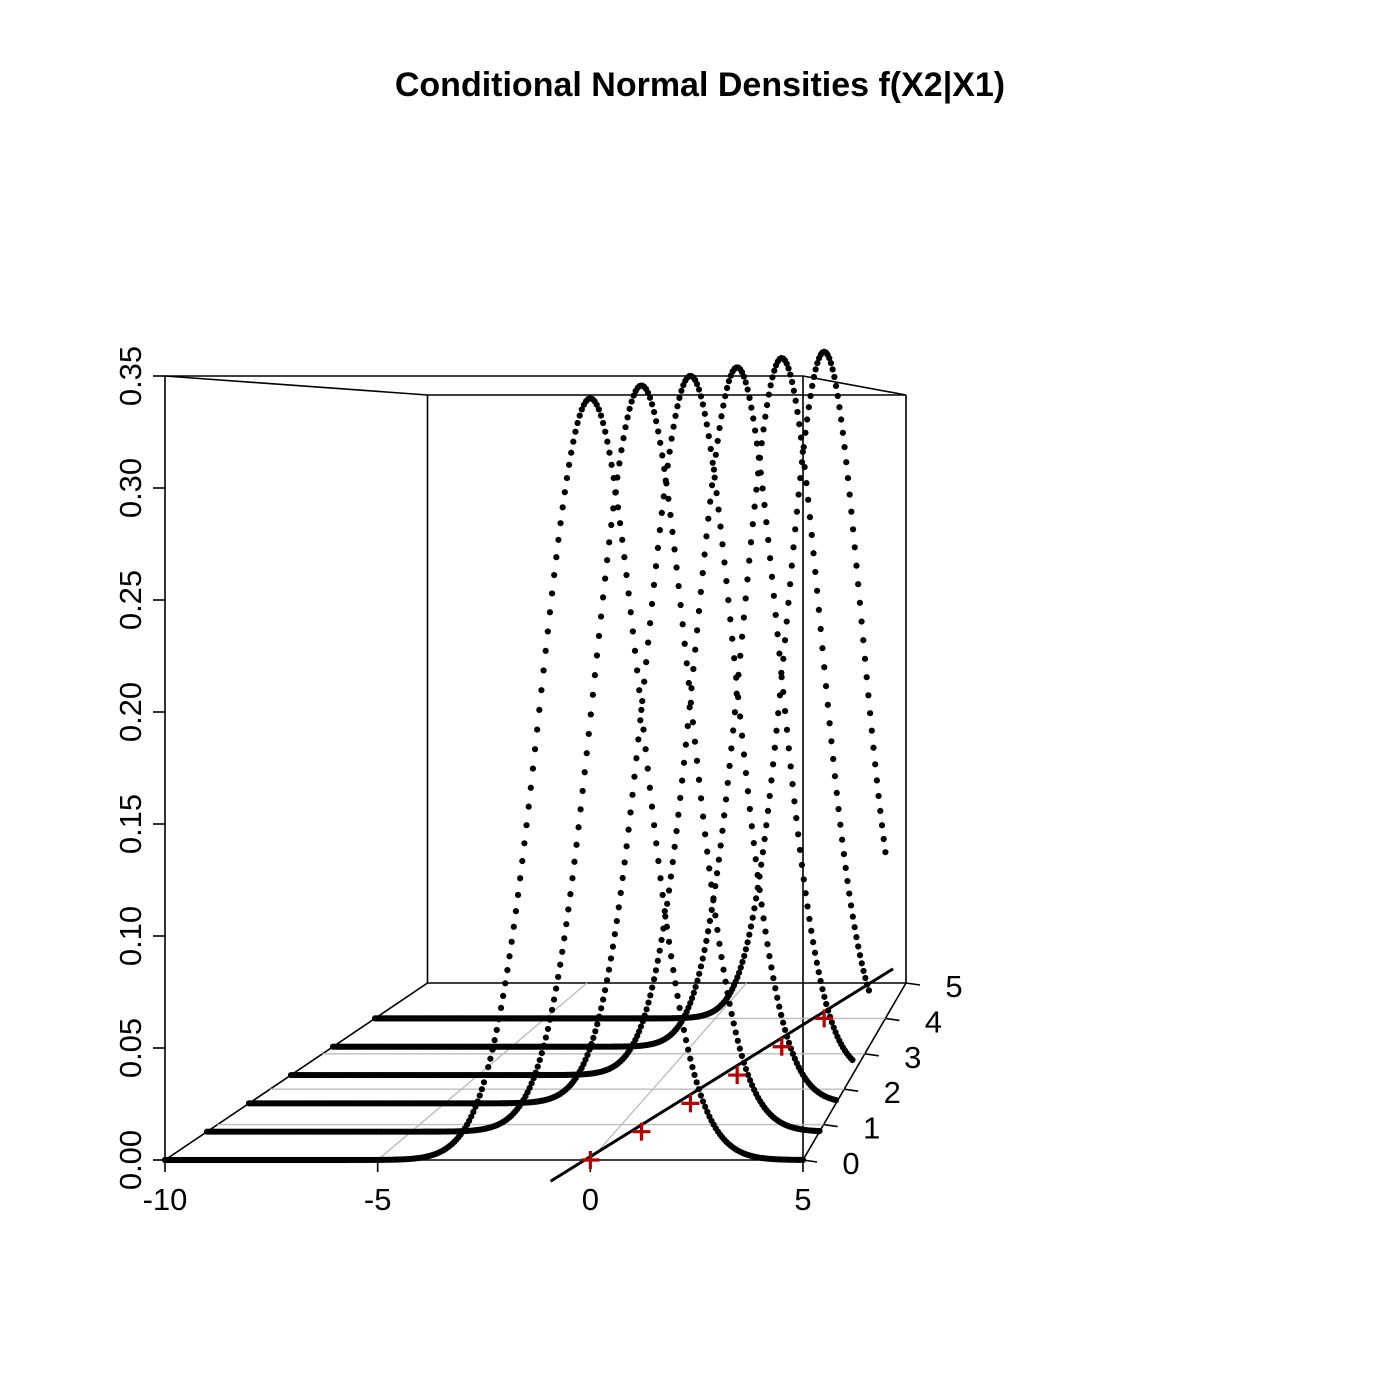 Image resolution: width=1400 pixels, height=1400 pixels. I want to click on y-tick-mark, so click(892, 1019).